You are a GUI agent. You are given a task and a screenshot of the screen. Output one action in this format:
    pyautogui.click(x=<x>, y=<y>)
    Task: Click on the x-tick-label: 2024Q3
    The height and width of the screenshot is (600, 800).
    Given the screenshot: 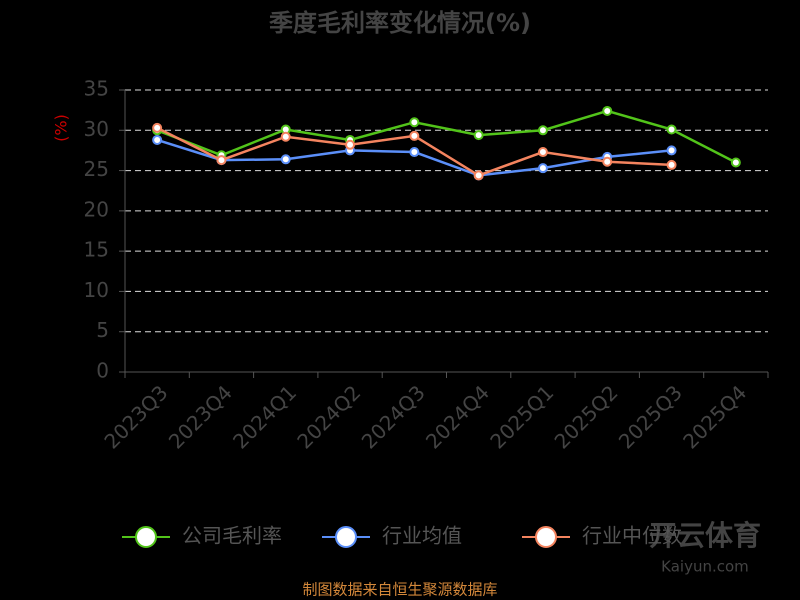 What is the action you would take?
    pyautogui.click(x=393, y=416)
    